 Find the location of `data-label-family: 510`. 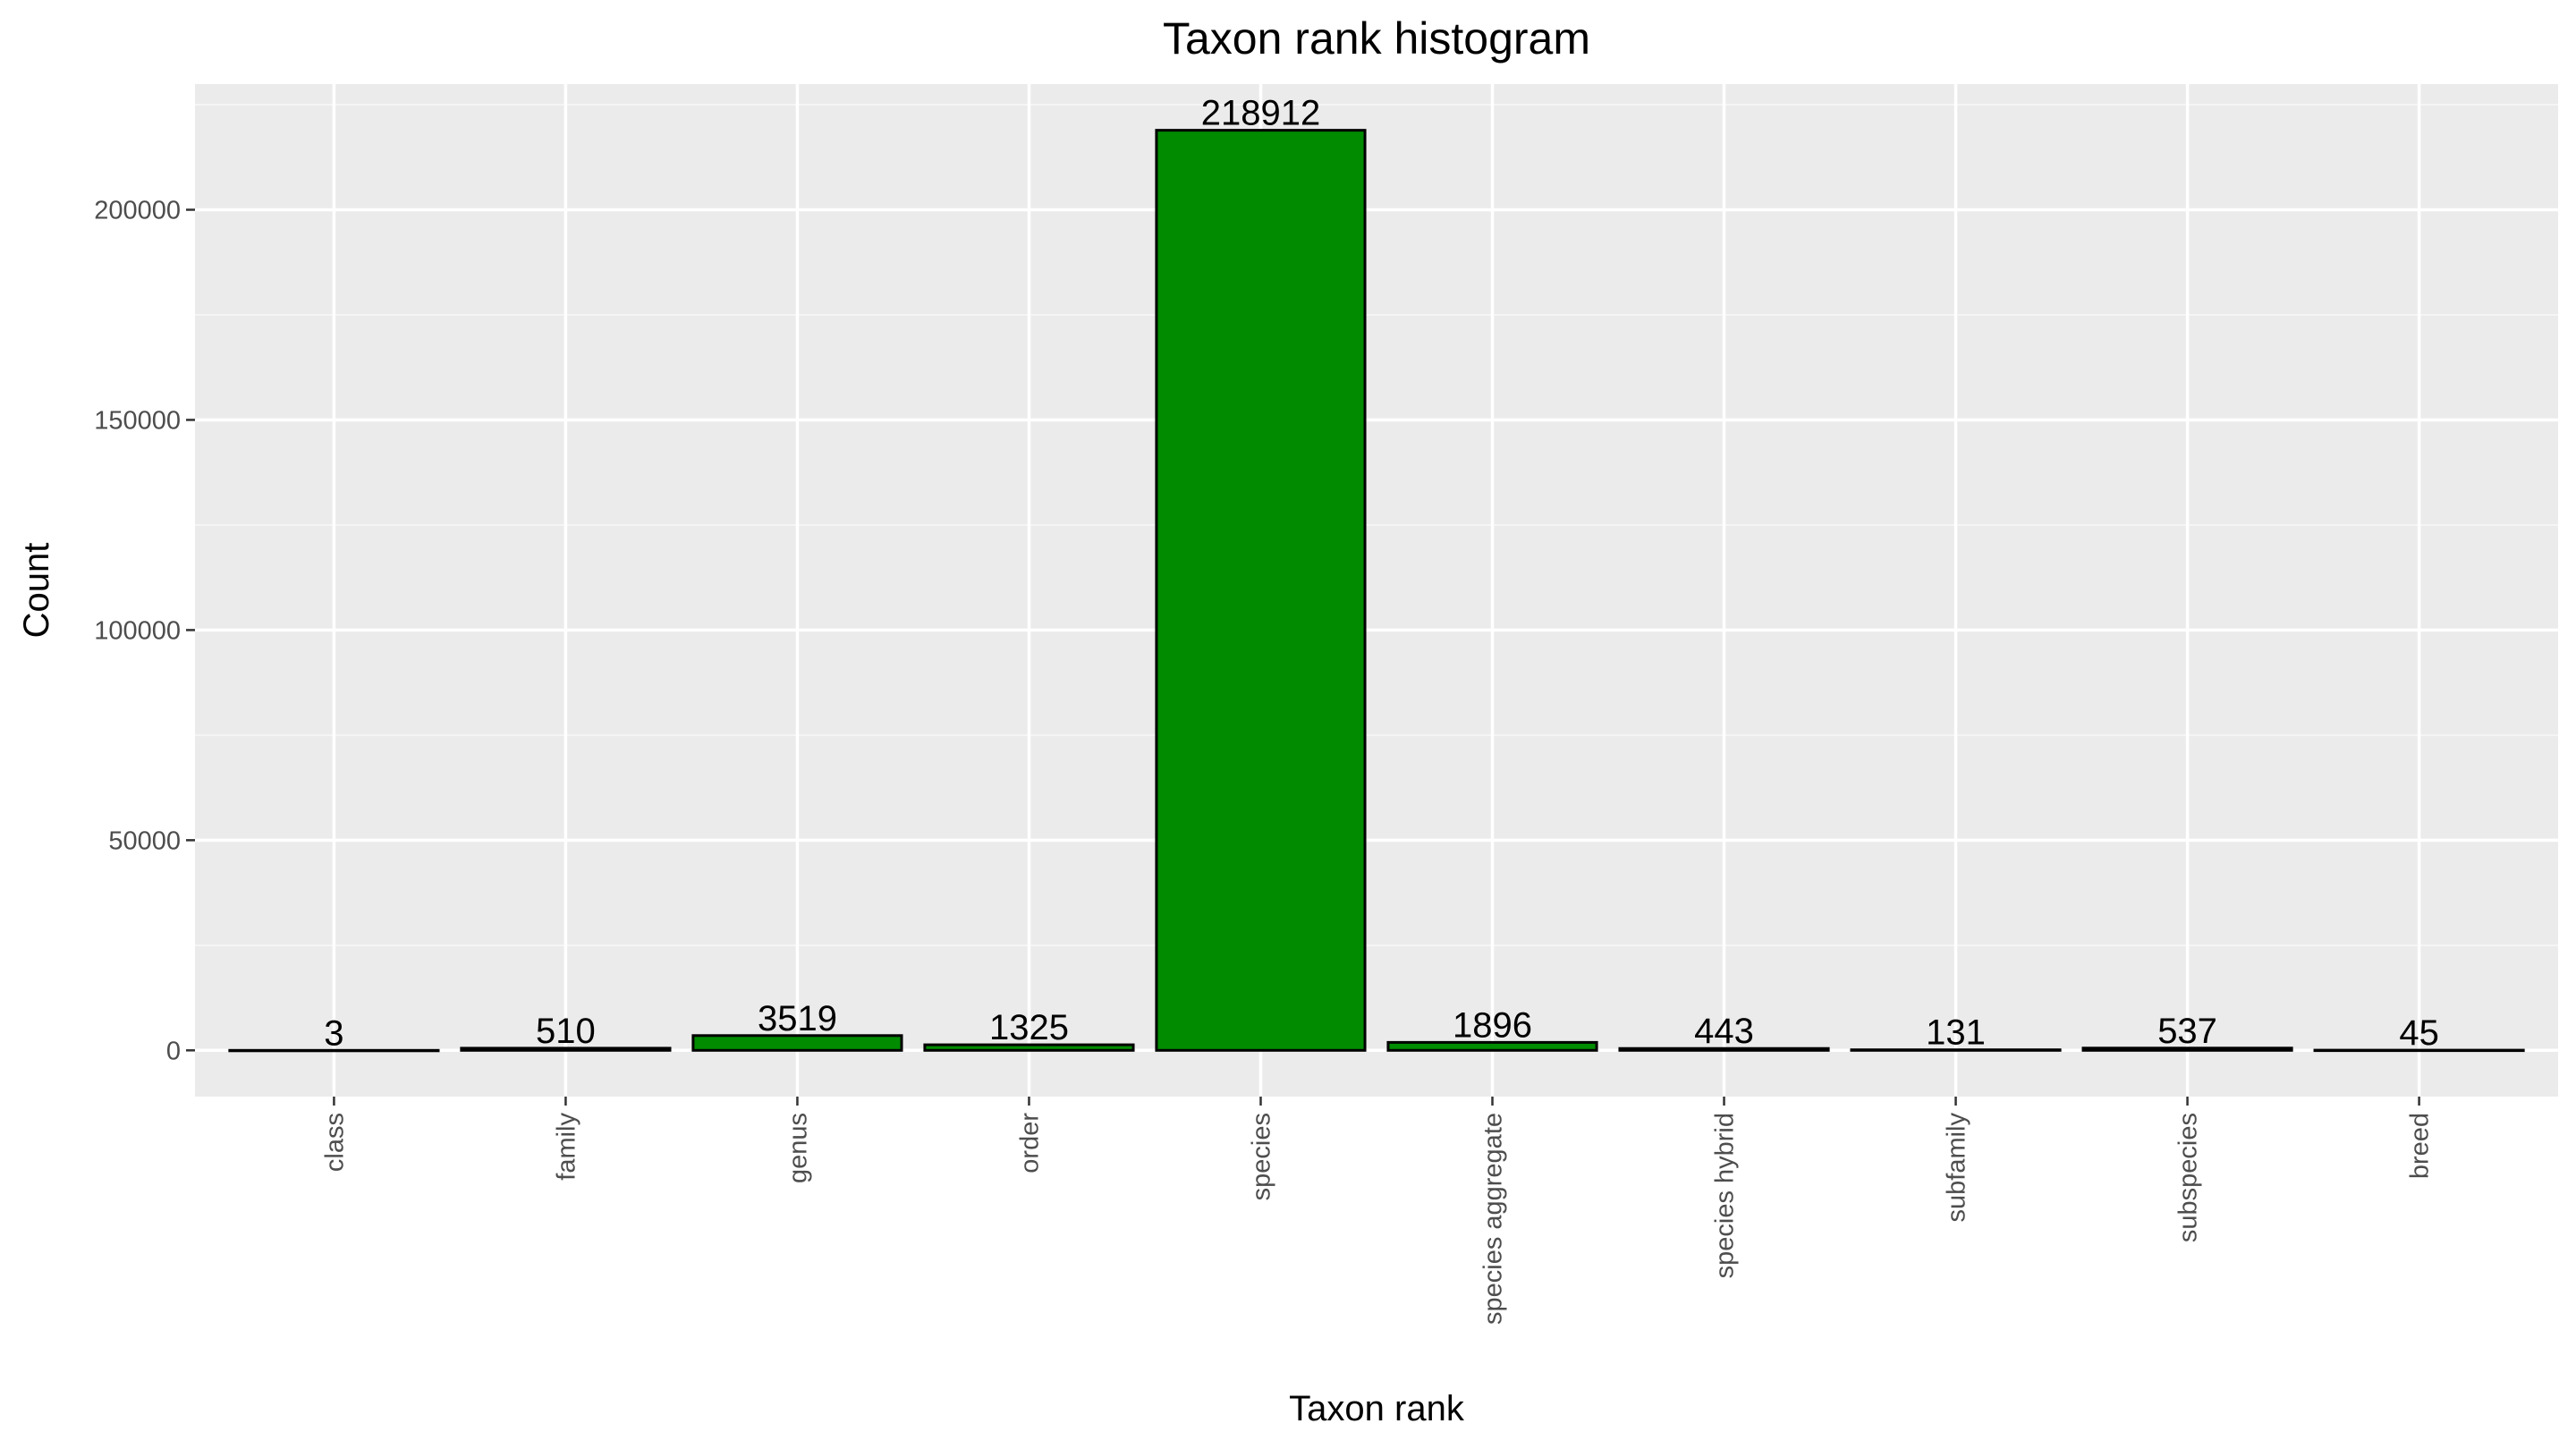

data-label-family: 510 is located at coordinates (566, 1031).